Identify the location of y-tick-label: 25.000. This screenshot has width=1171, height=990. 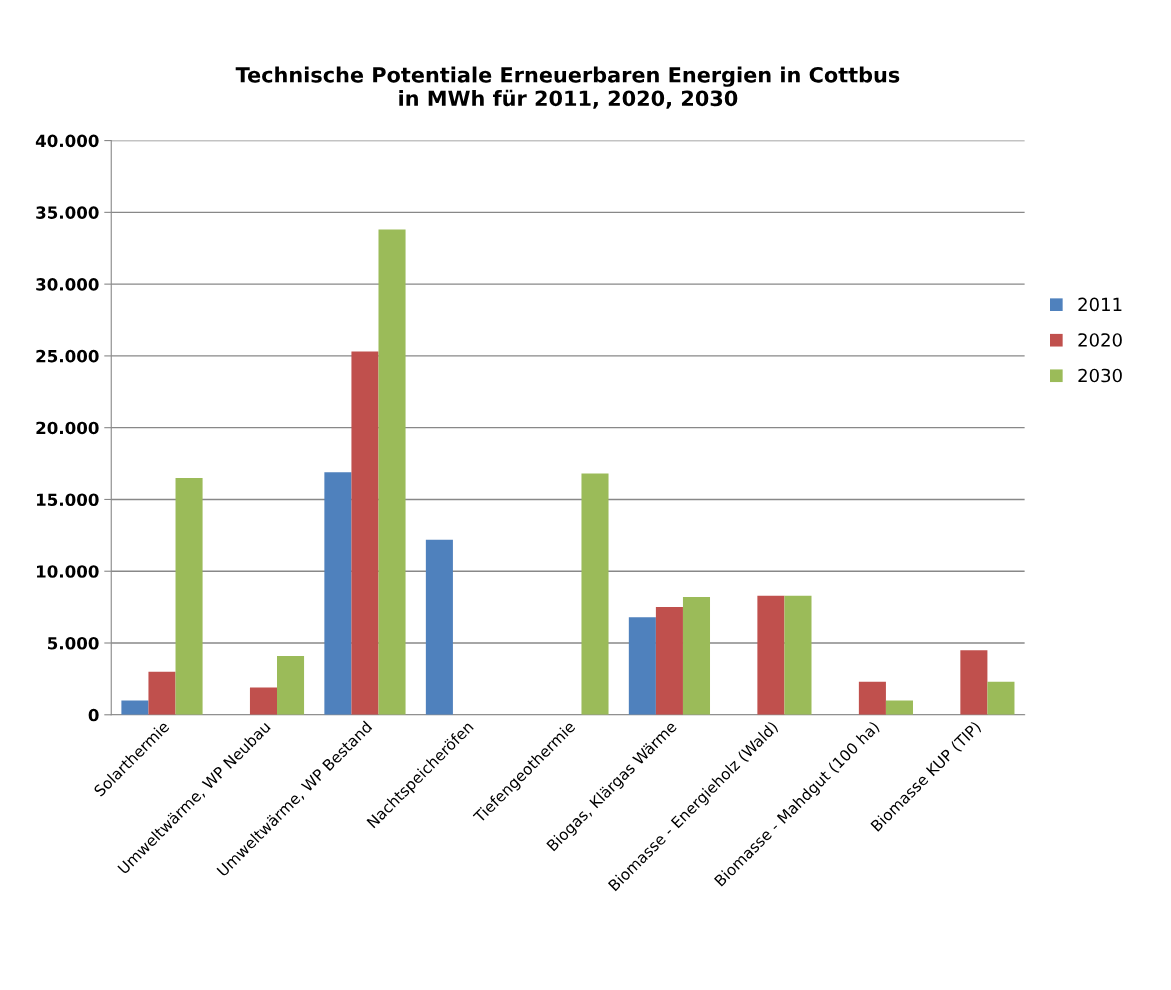
(67, 356).